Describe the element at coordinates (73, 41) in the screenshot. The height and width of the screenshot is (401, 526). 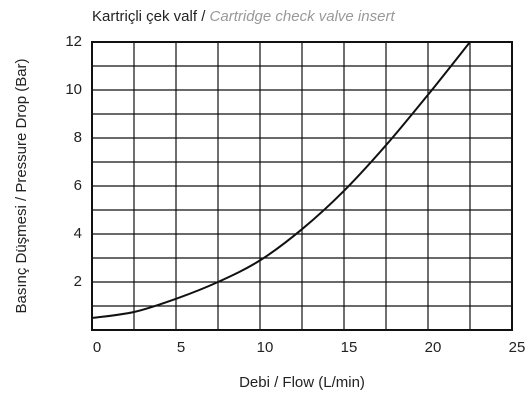
I see `y-tick-label: 12` at that location.